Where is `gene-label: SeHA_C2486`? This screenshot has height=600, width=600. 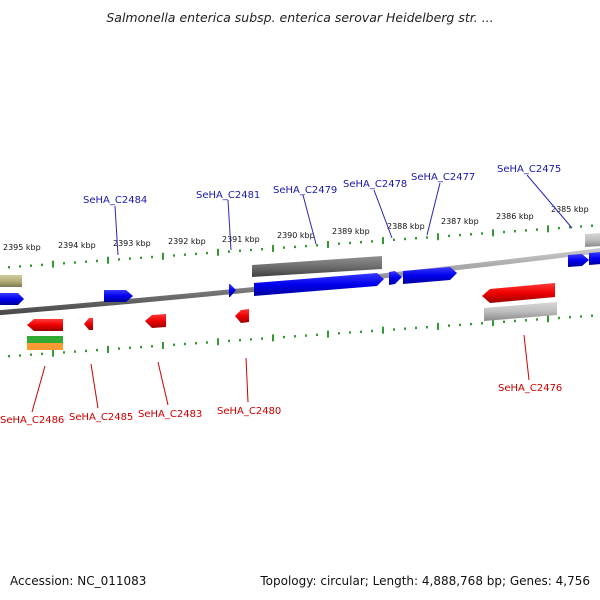
gene-label: SeHA_C2486 is located at coordinates (32, 420).